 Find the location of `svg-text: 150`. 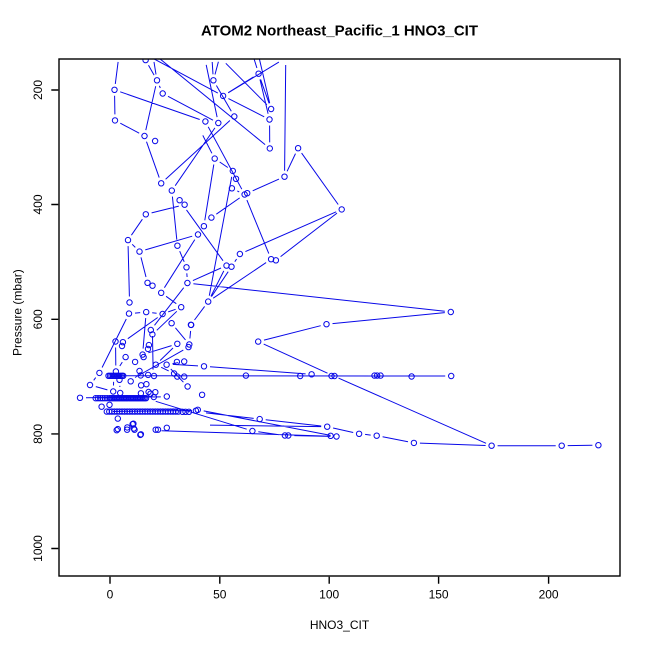

svg-text: 150 is located at coordinates (439, 595).